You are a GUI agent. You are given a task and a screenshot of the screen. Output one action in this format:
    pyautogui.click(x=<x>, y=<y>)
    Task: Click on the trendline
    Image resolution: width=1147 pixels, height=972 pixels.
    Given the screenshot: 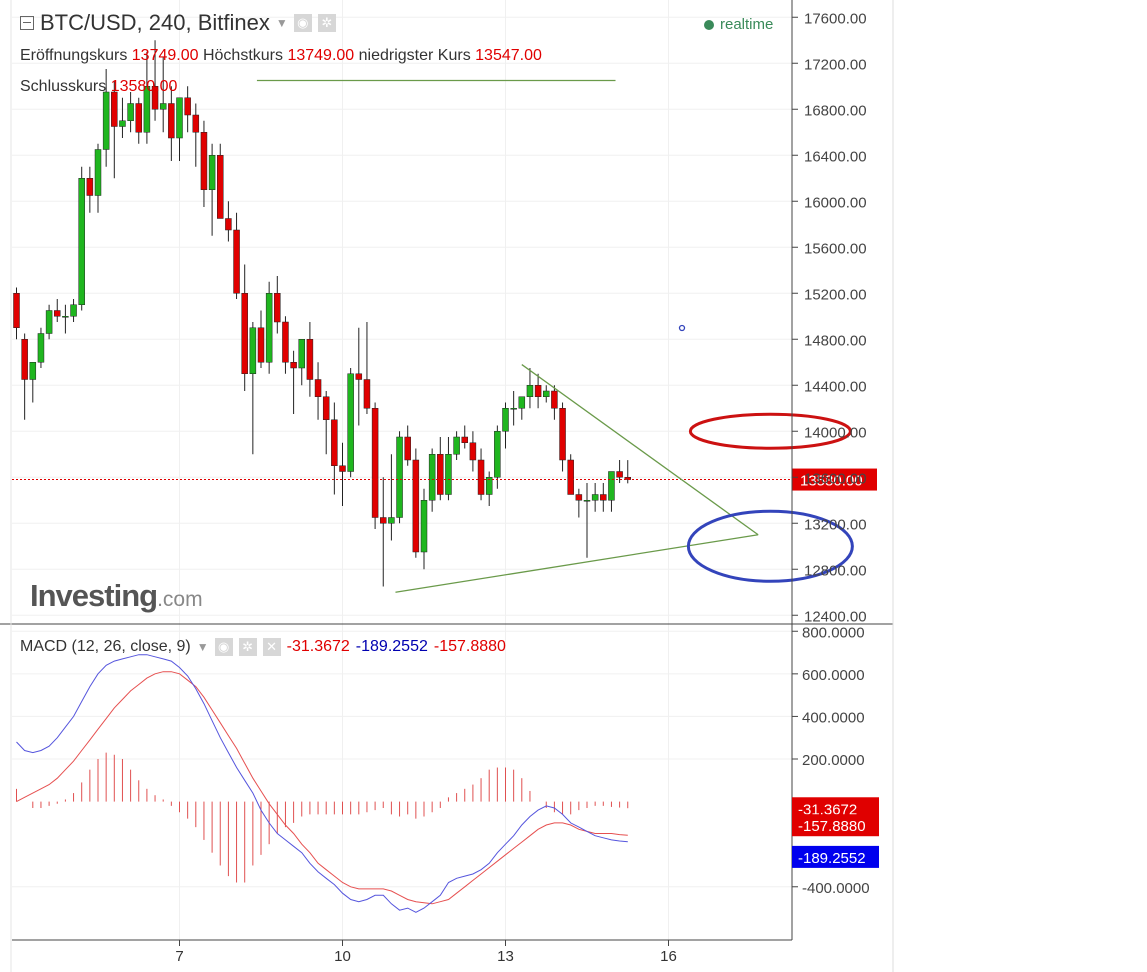 What is the action you would take?
    pyautogui.click(x=640, y=450)
    